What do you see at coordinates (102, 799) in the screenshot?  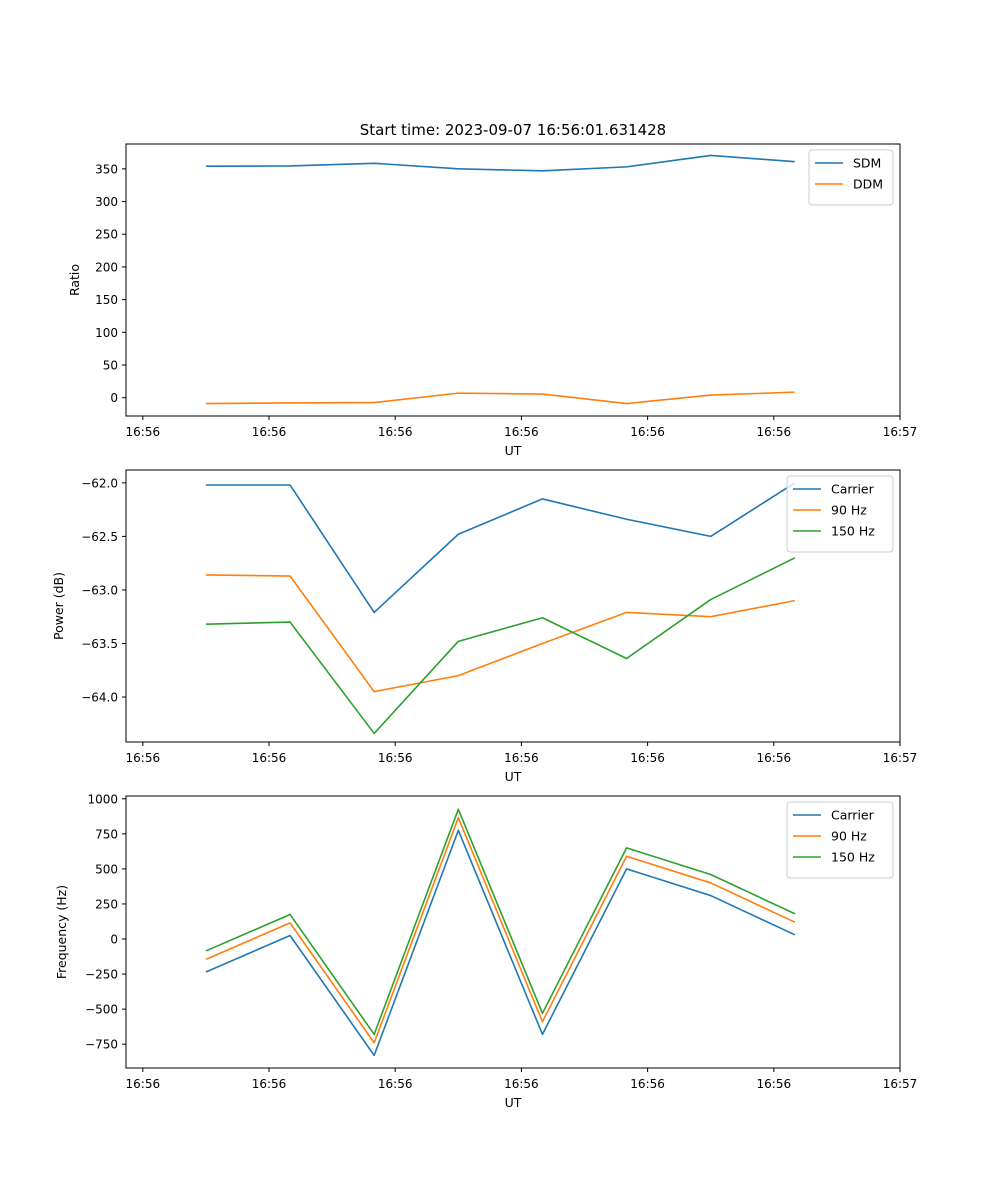 I see `y-tick-label: 1000` at bounding box center [102, 799].